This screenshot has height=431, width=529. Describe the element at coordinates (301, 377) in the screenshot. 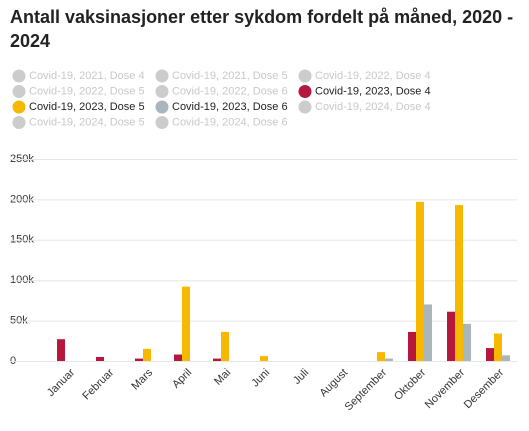

I see `x-tick-label: Juli` at that location.